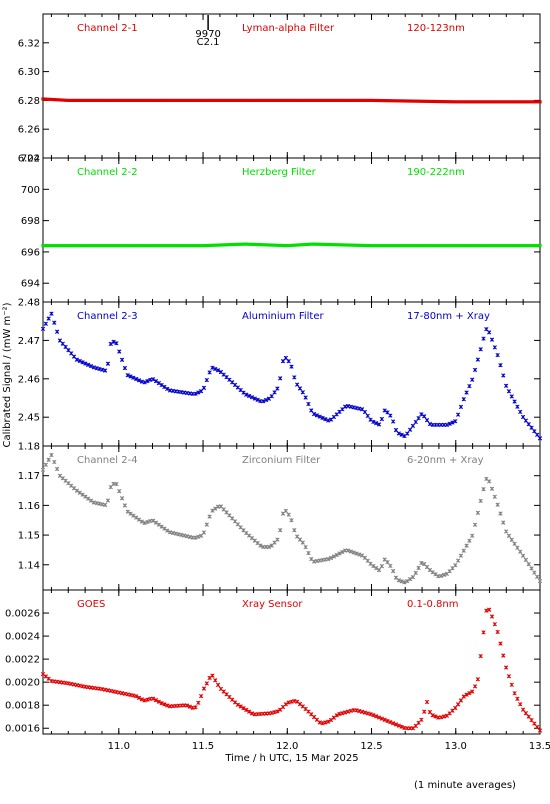 The width and height of the screenshot is (550, 804). Describe the element at coordinates (119, 746) in the screenshot. I see `x-tick-label: 11.0` at that location.